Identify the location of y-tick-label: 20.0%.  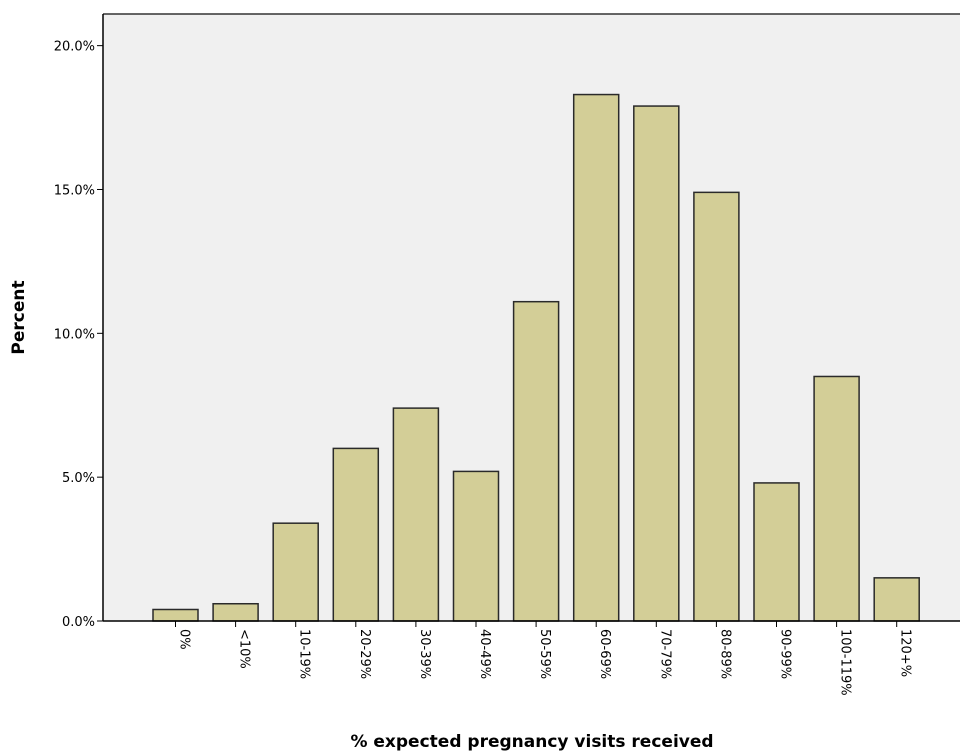
(74, 47).